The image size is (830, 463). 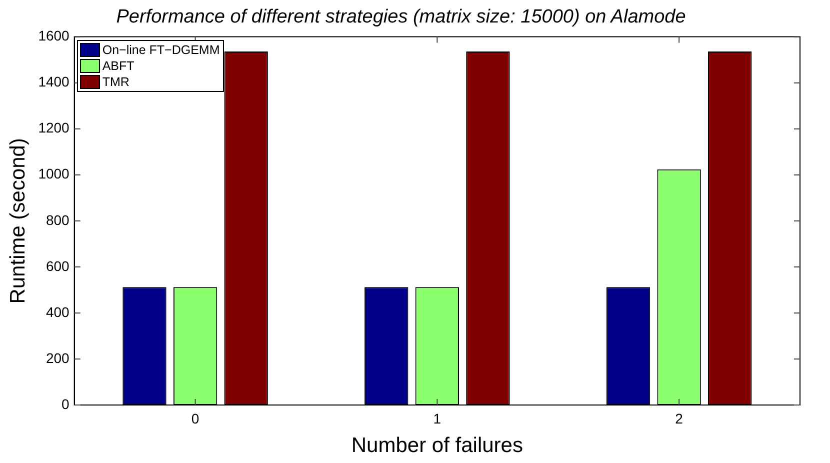 I want to click on x-tick-label: 0, so click(x=195, y=418).